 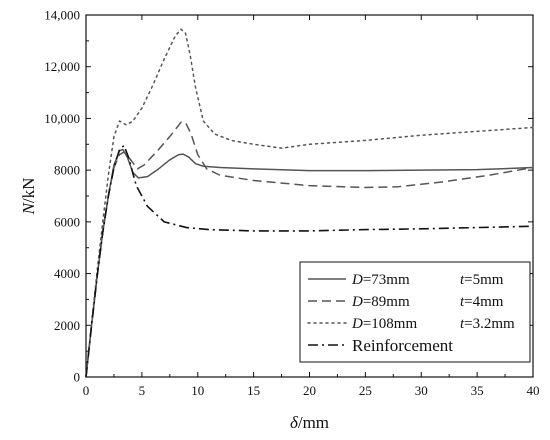 What do you see at coordinates (28, 208) in the screenshot?
I see `y-axis-var: N` at bounding box center [28, 208].